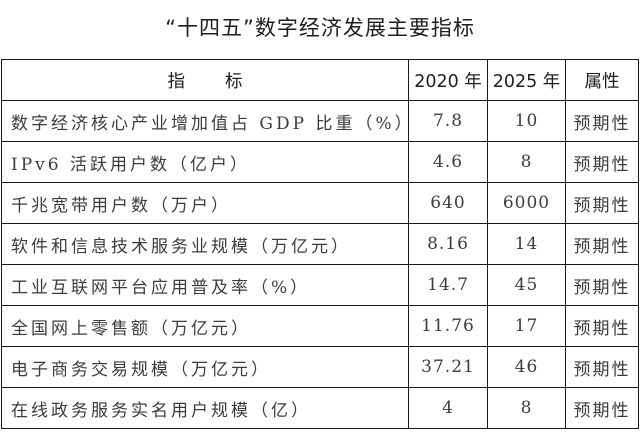  I want to click on value-2020: 7.8, so click(448, 121).